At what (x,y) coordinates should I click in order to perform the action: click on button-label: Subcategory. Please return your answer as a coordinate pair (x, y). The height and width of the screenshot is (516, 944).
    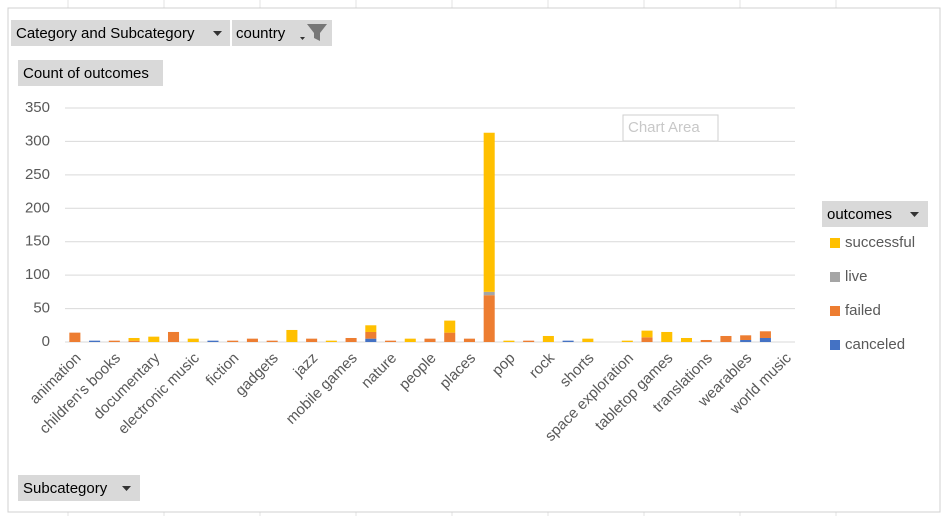
    Looking at the image, I should click on (65, 488).